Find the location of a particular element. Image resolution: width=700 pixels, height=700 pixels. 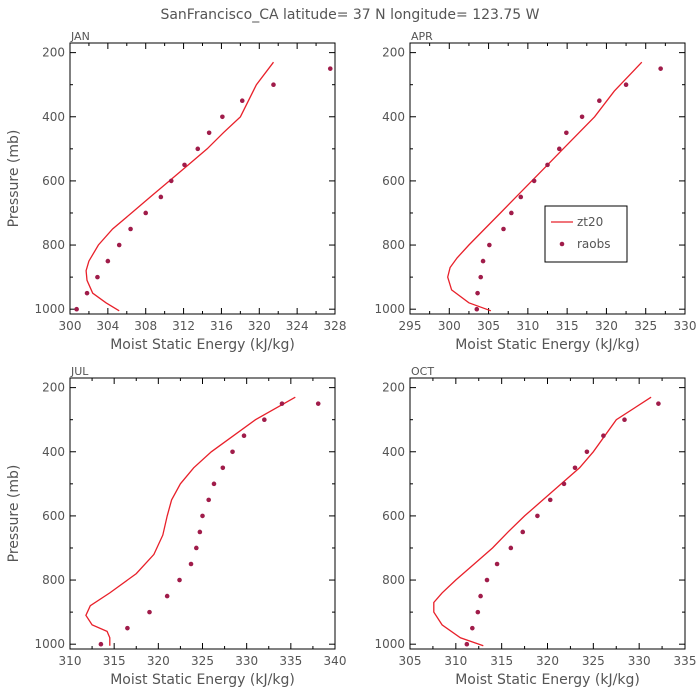

legend-label: raobs is located at coordinates (594, 244).